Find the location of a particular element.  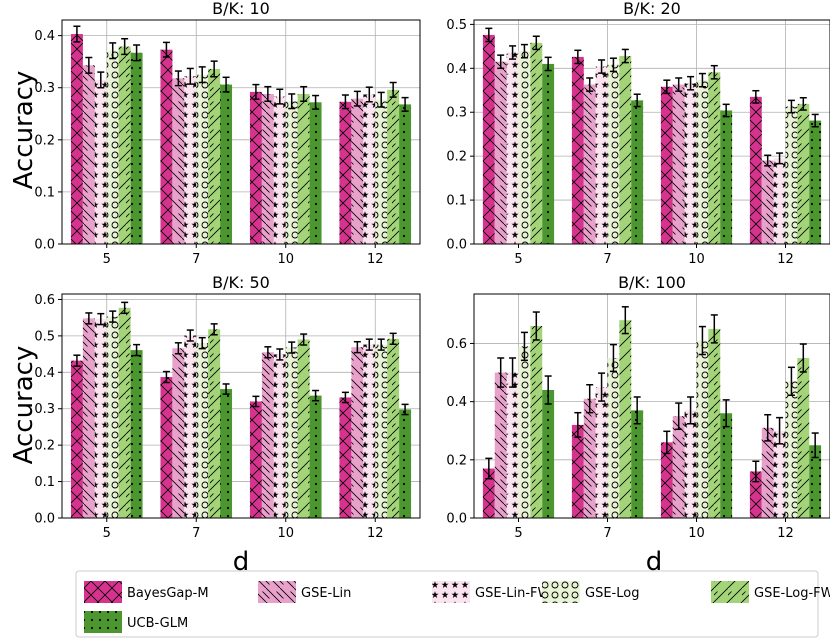

y-tick-label: 0.2 is located at coordinates (44, 140).